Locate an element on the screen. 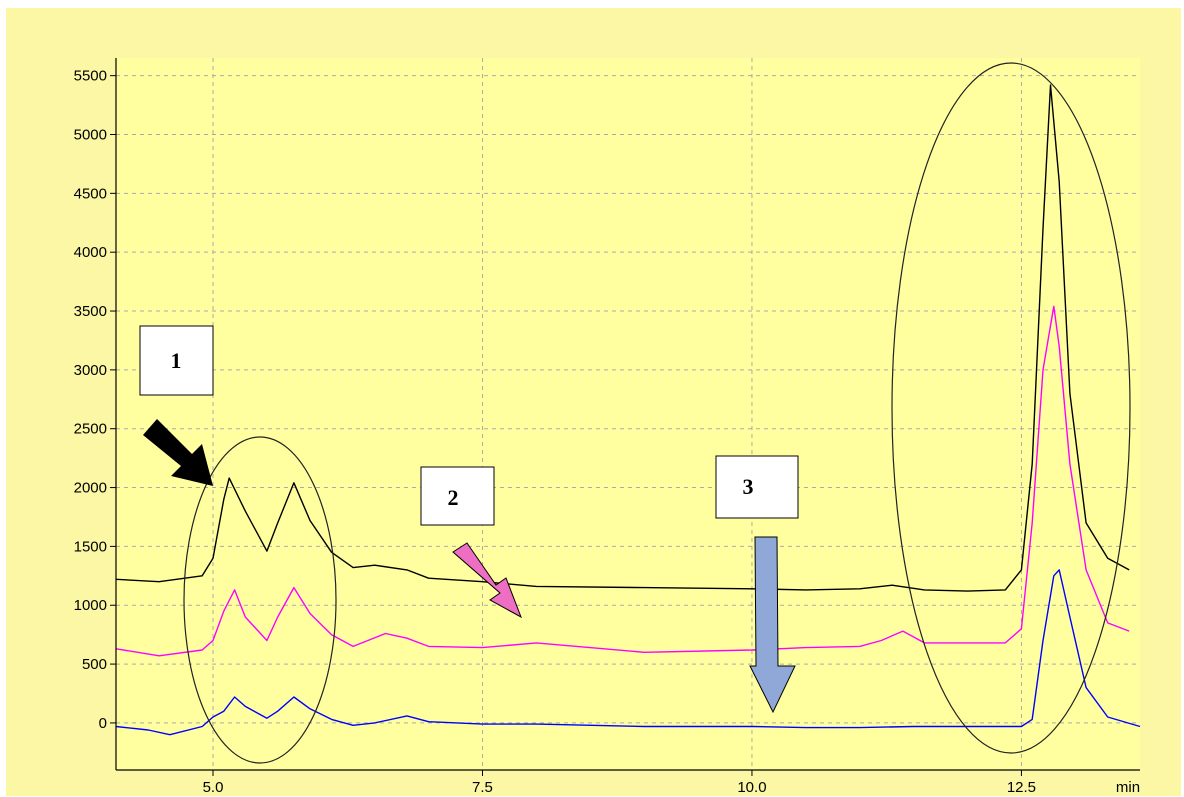 The height and width of the screenshot is (797, 1184). x-tick-label: 5.0 is located at coordinates (213, 787).